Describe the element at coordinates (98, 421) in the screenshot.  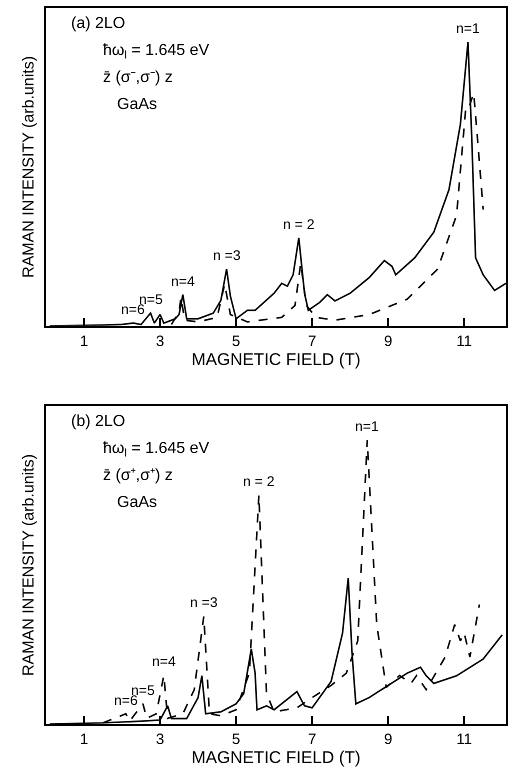
I see `text: (b) 2LO` at that location.